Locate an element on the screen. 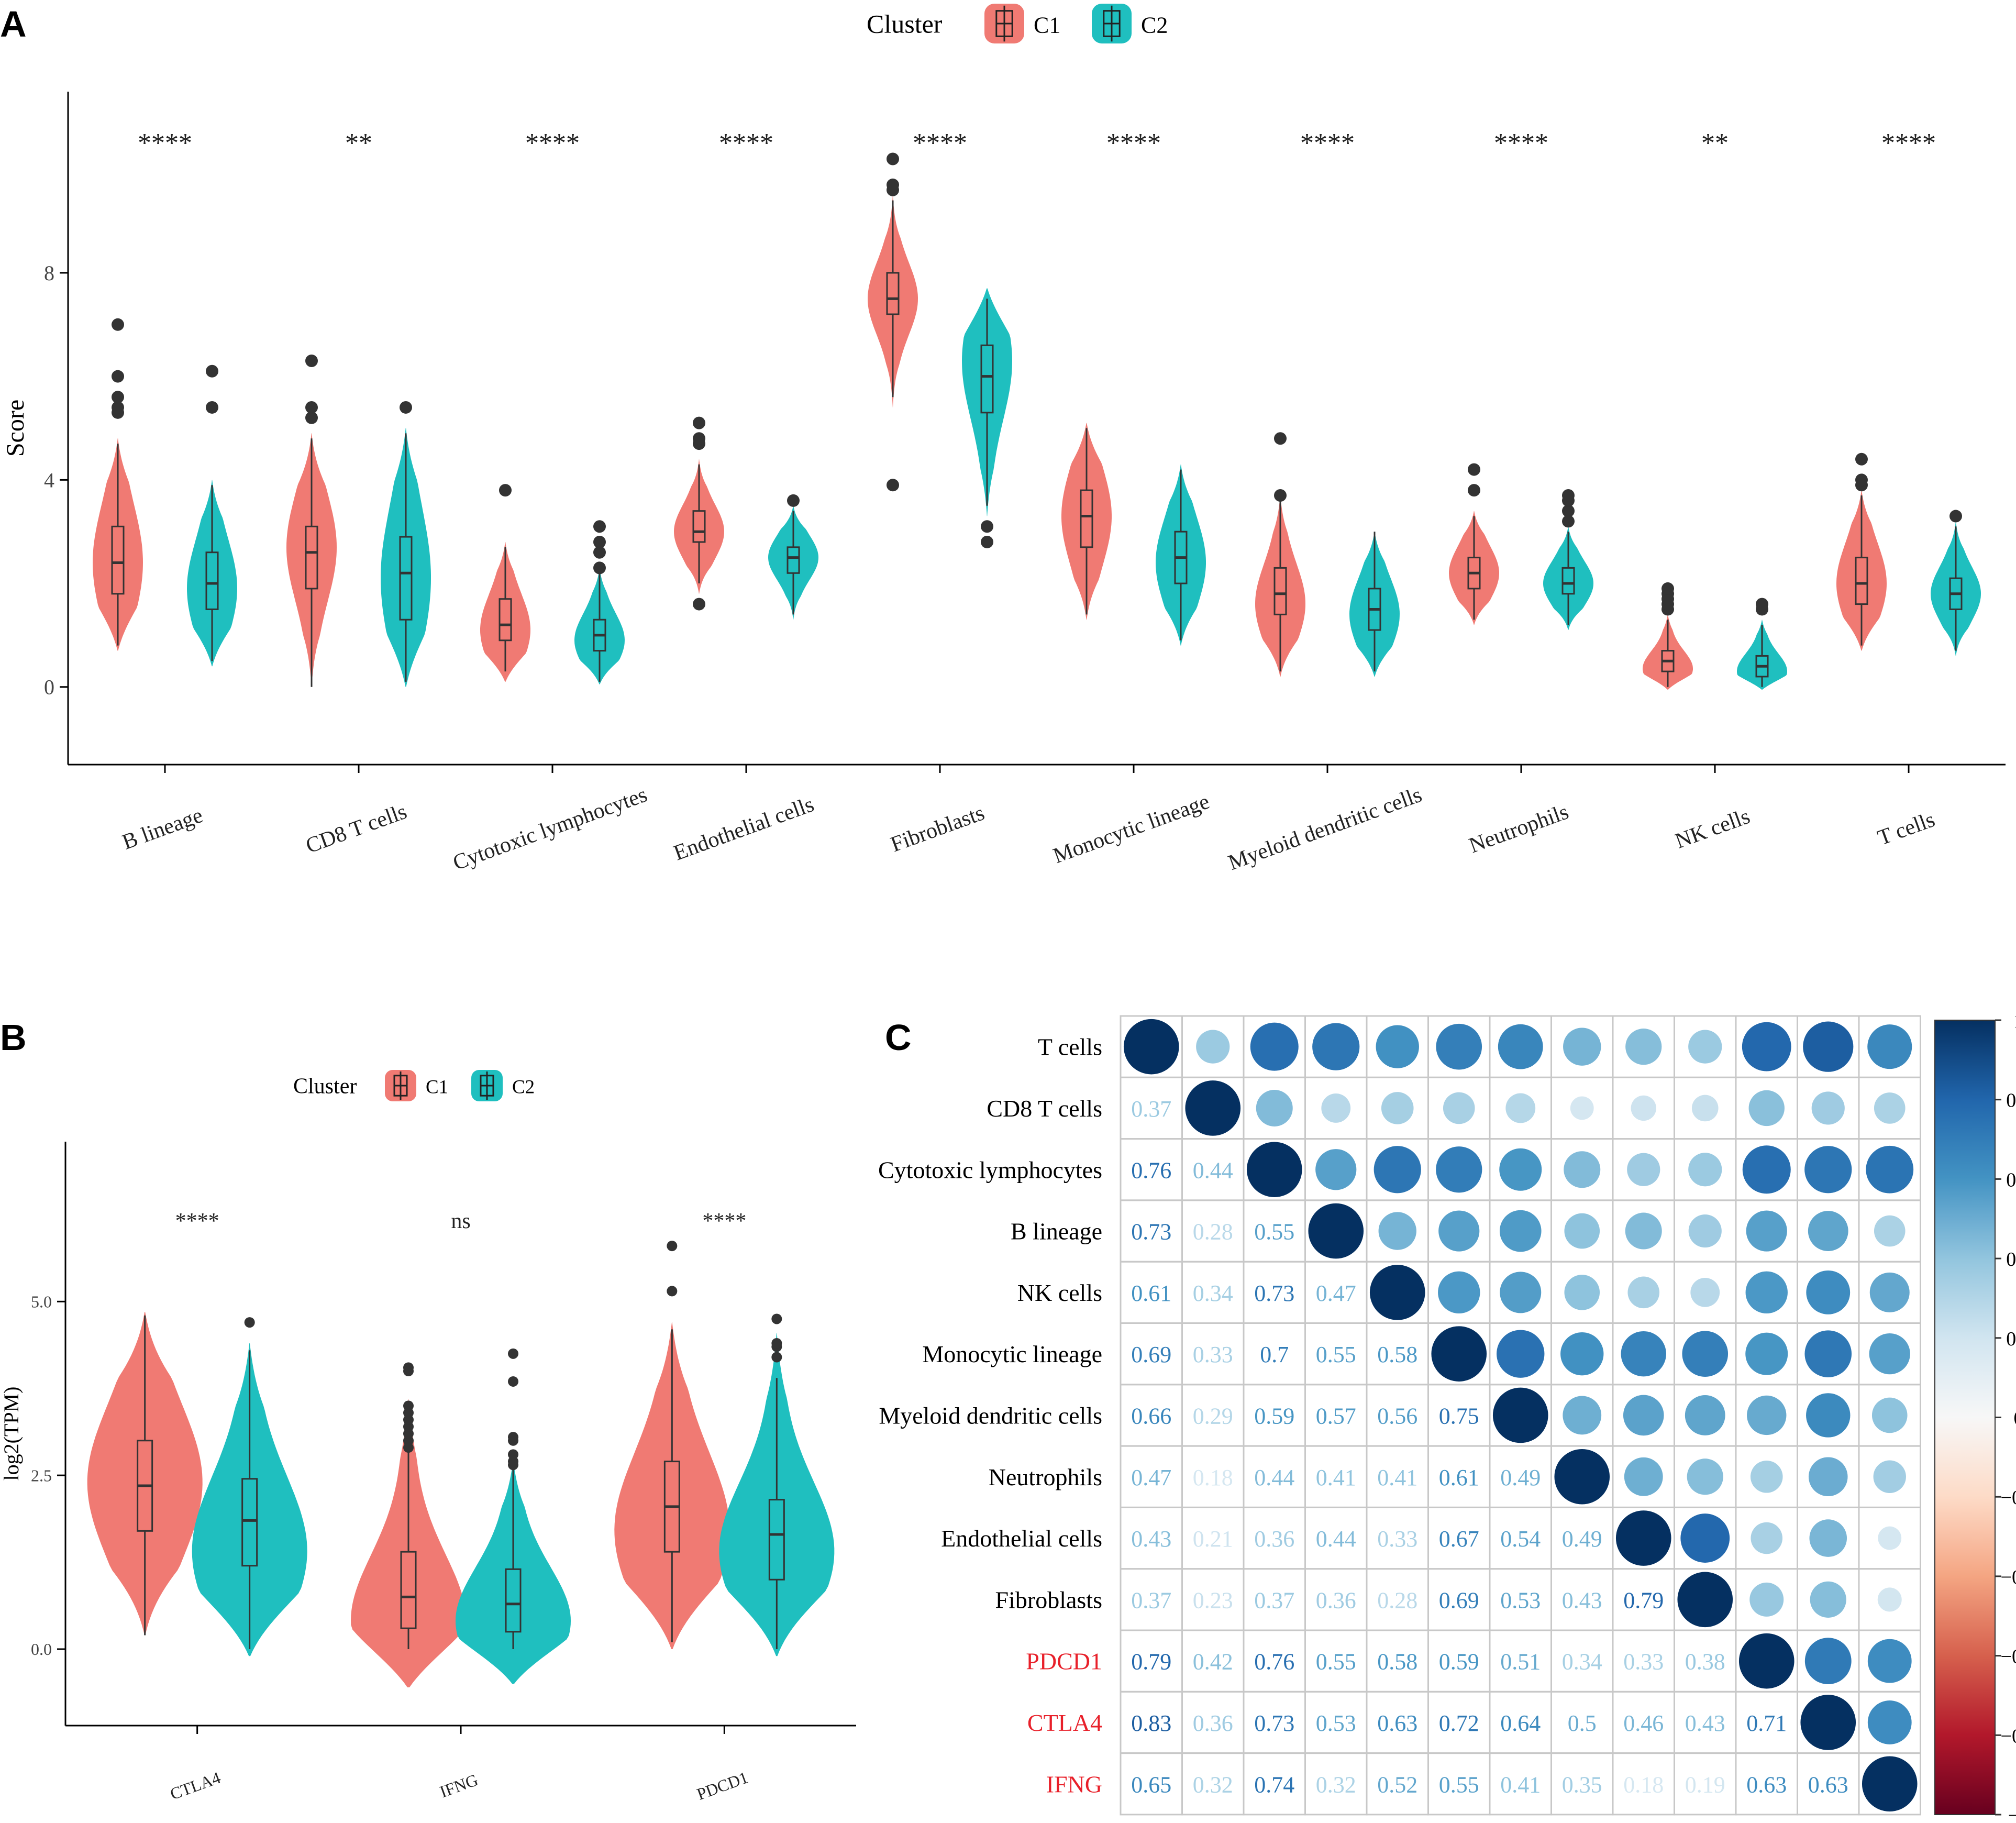  correlation-value: 0.69 is located at coordinates (1151, 1355).